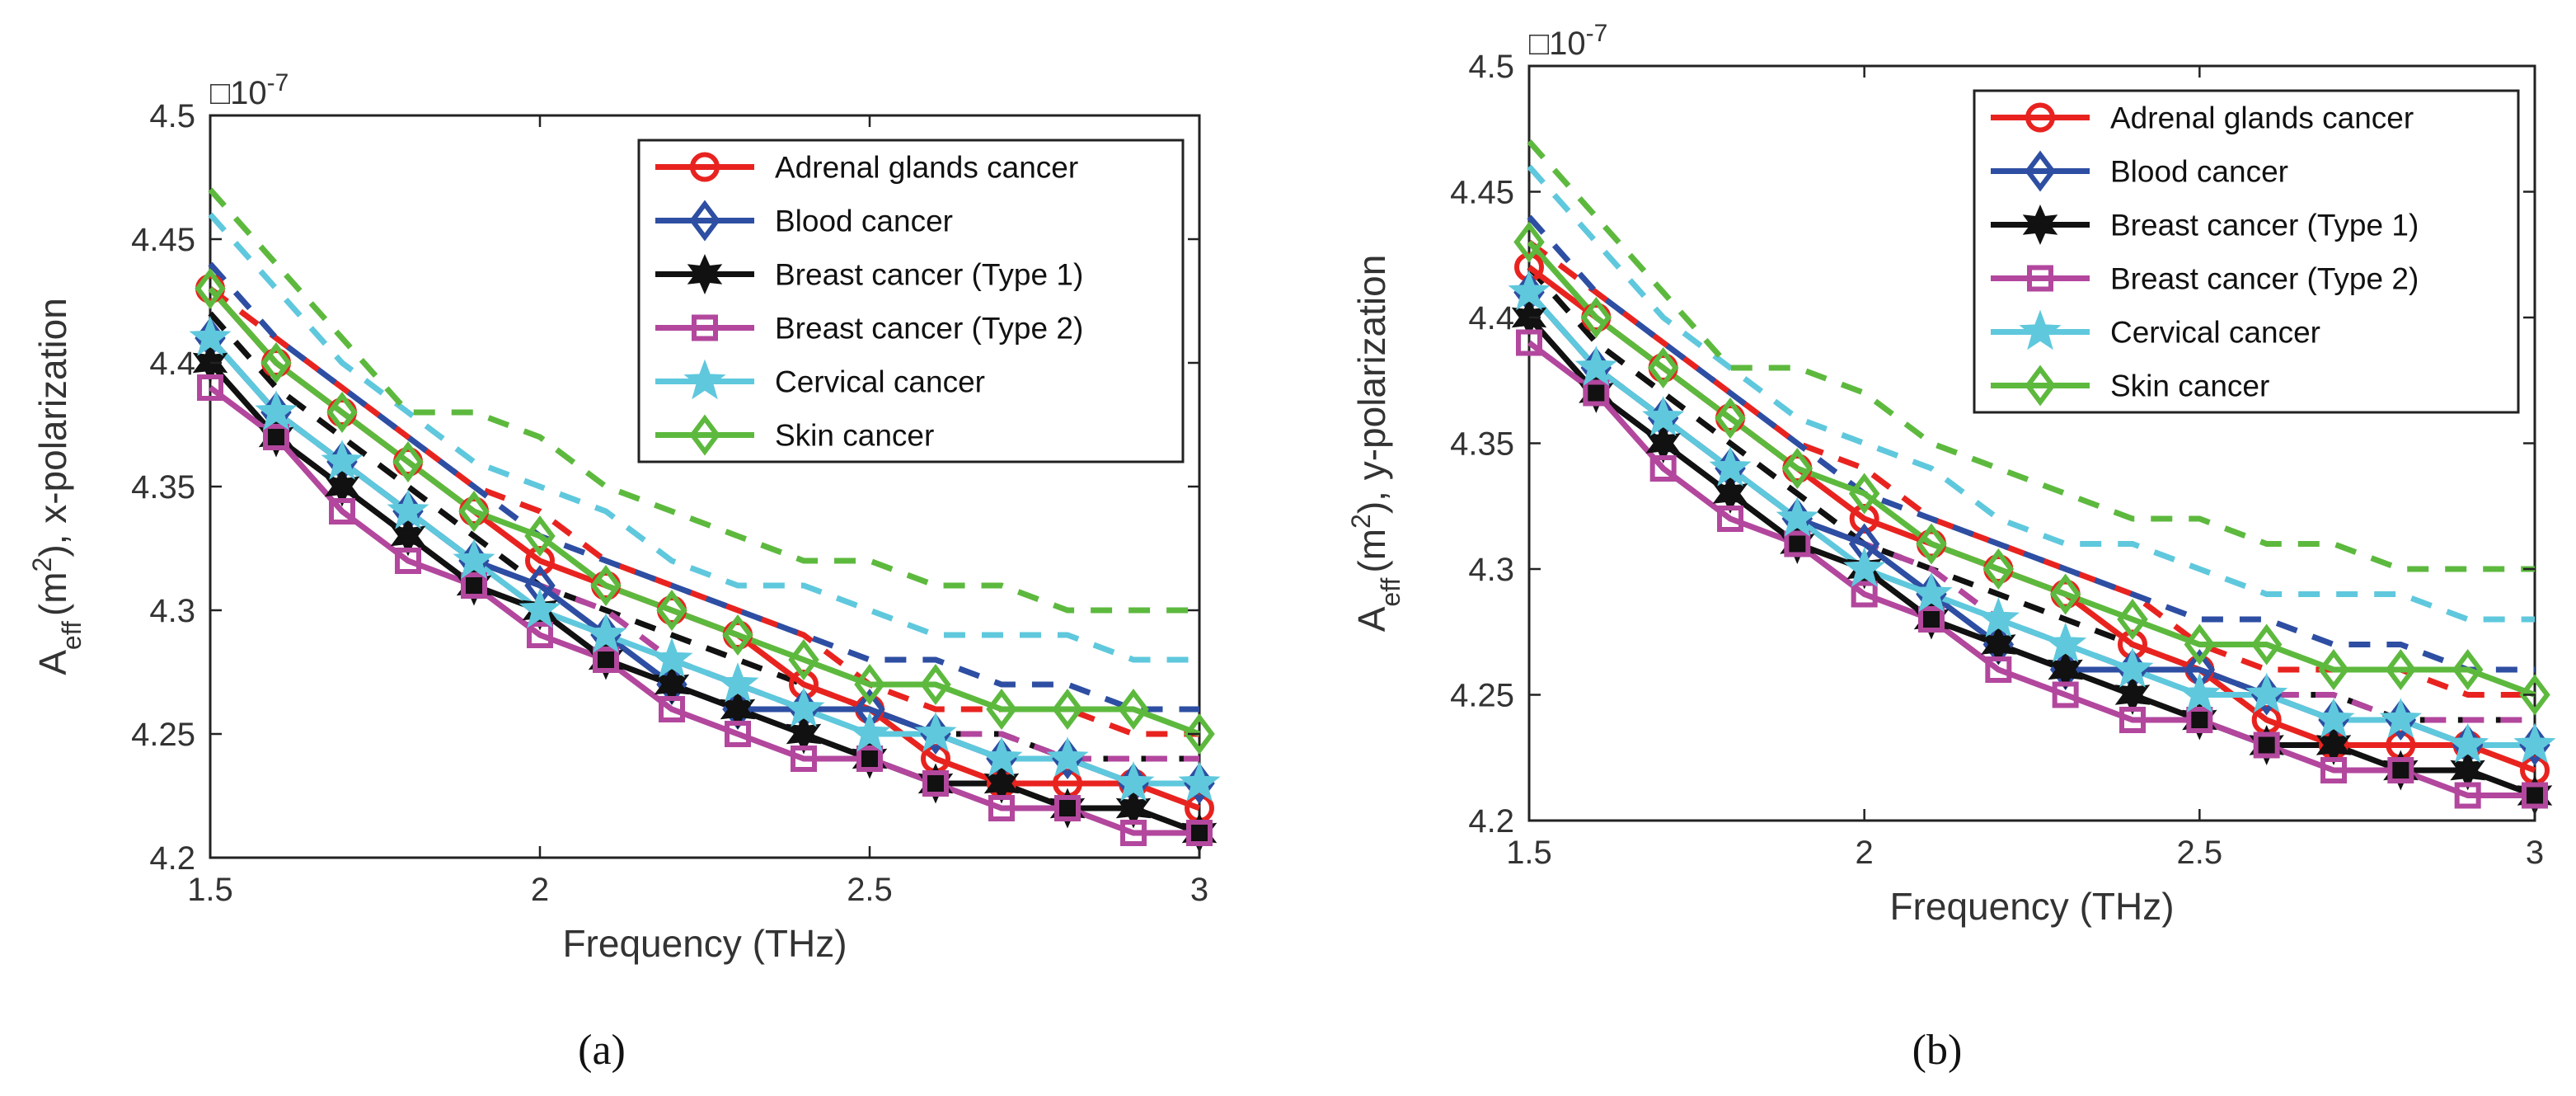 This screenshot has width=2576, height=1096. Describe the element at coordinates (2264, 279) in the screenshot. I see `legend-label: Breast cancer (Type 2)` at that location.